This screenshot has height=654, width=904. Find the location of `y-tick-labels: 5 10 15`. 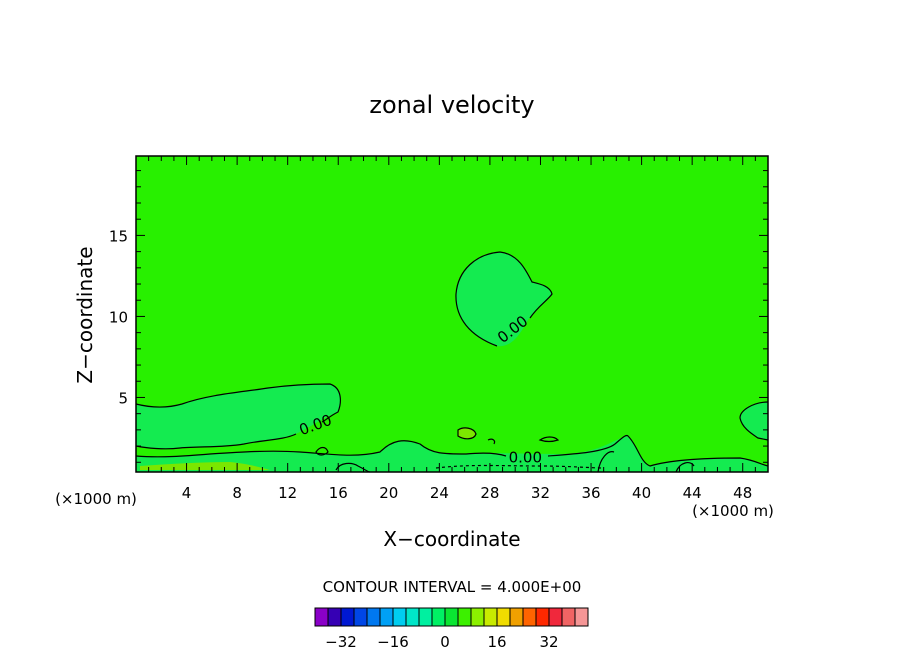

y-tick-labels: 5 10 15 is located at coordinates (118, 317).